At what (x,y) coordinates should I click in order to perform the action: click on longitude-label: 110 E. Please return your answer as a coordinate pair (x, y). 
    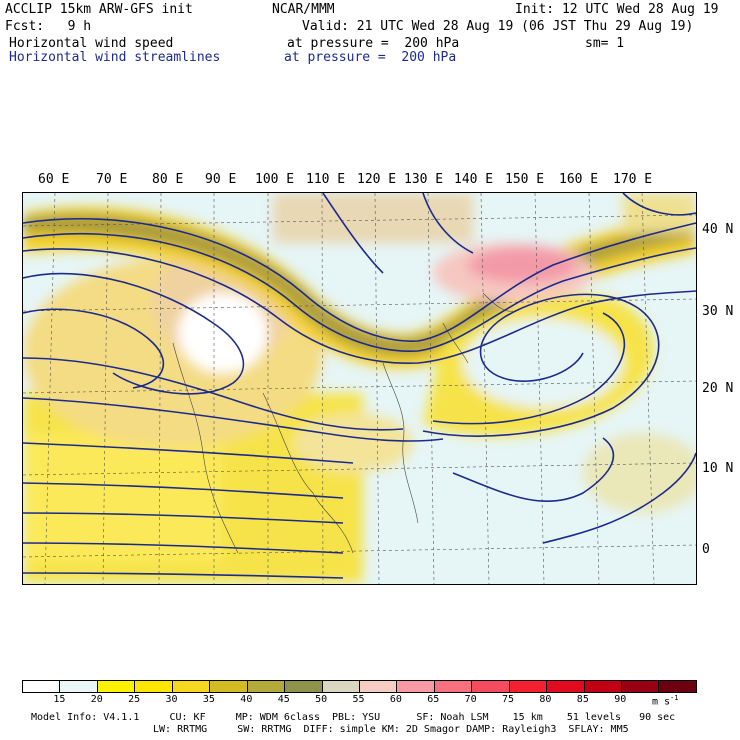
    Looking at the image, I should click on (326, 179).